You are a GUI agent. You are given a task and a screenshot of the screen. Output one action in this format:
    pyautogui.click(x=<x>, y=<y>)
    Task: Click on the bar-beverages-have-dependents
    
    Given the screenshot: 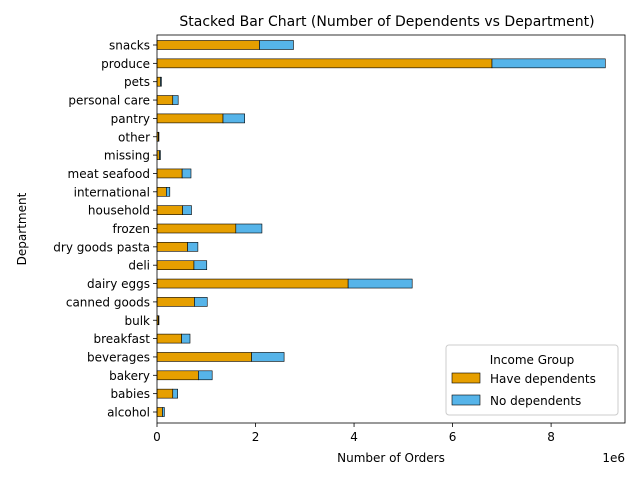 What is the action you would take?
    pyautogui.click(x=204, y=357)
    